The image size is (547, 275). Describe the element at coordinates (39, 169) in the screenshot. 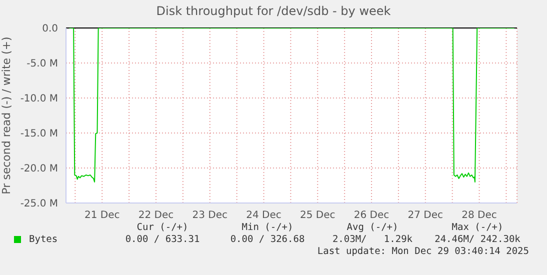

I see `y-tick-label: -20.0 M` at that location.